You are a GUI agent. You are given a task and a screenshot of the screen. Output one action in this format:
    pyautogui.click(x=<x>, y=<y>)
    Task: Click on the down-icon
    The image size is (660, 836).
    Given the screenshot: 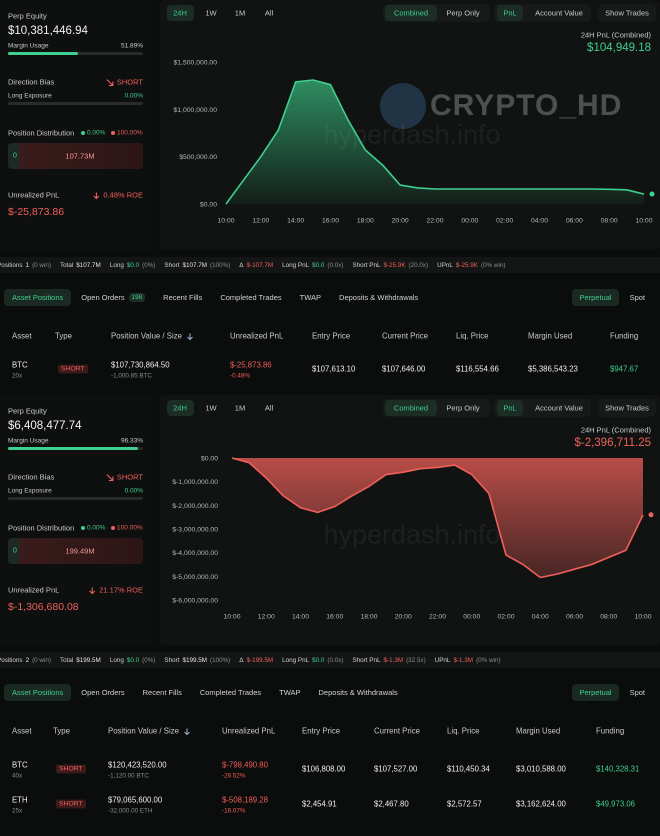 What is the action you would take?
    pyautogui.click(x=92, y=591)
    